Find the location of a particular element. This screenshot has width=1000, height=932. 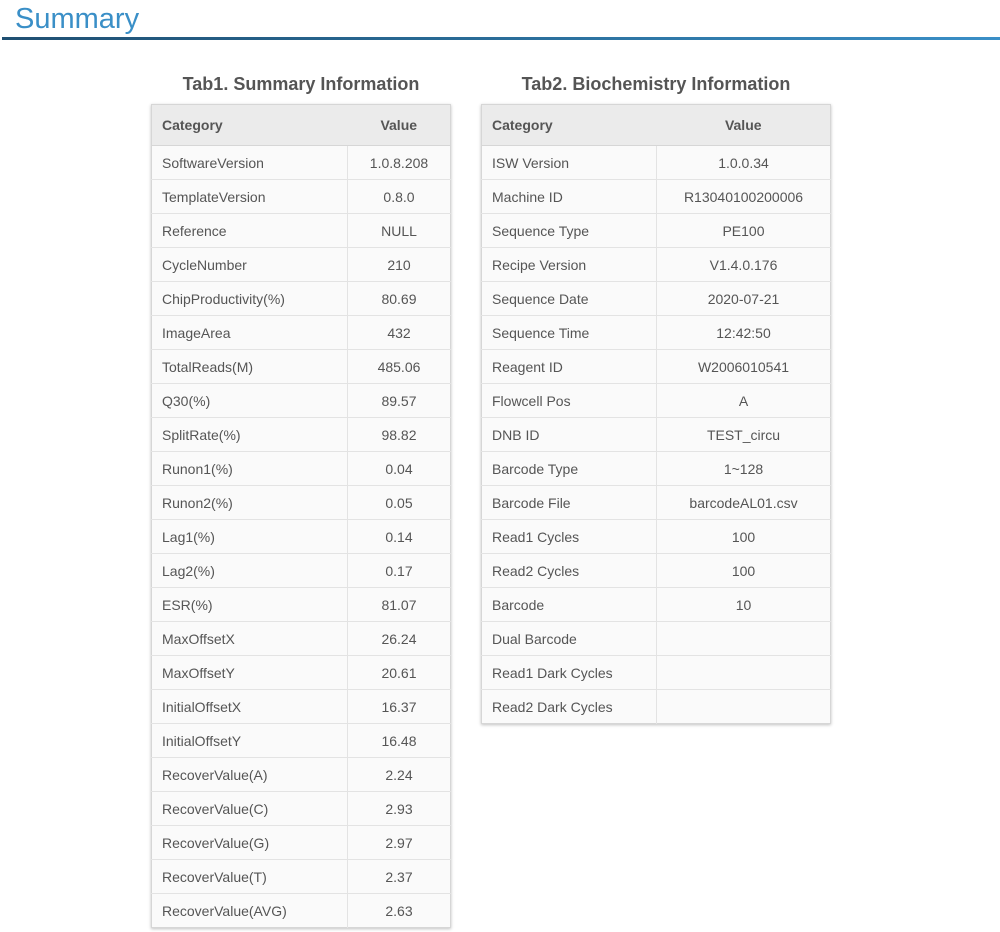

table-row: Read2 Cycles 100 is located at coordinates (656, 570).